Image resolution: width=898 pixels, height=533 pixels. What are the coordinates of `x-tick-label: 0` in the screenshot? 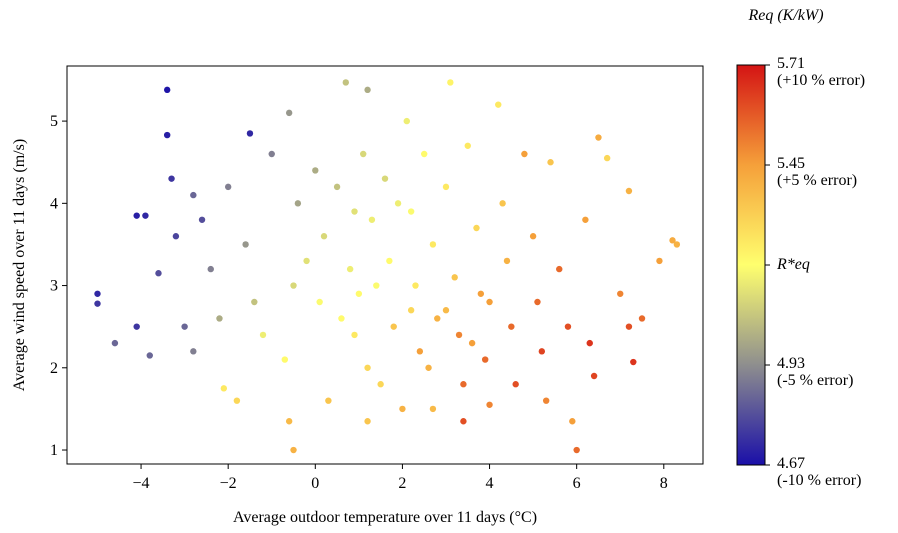 It's located at (315, 483).